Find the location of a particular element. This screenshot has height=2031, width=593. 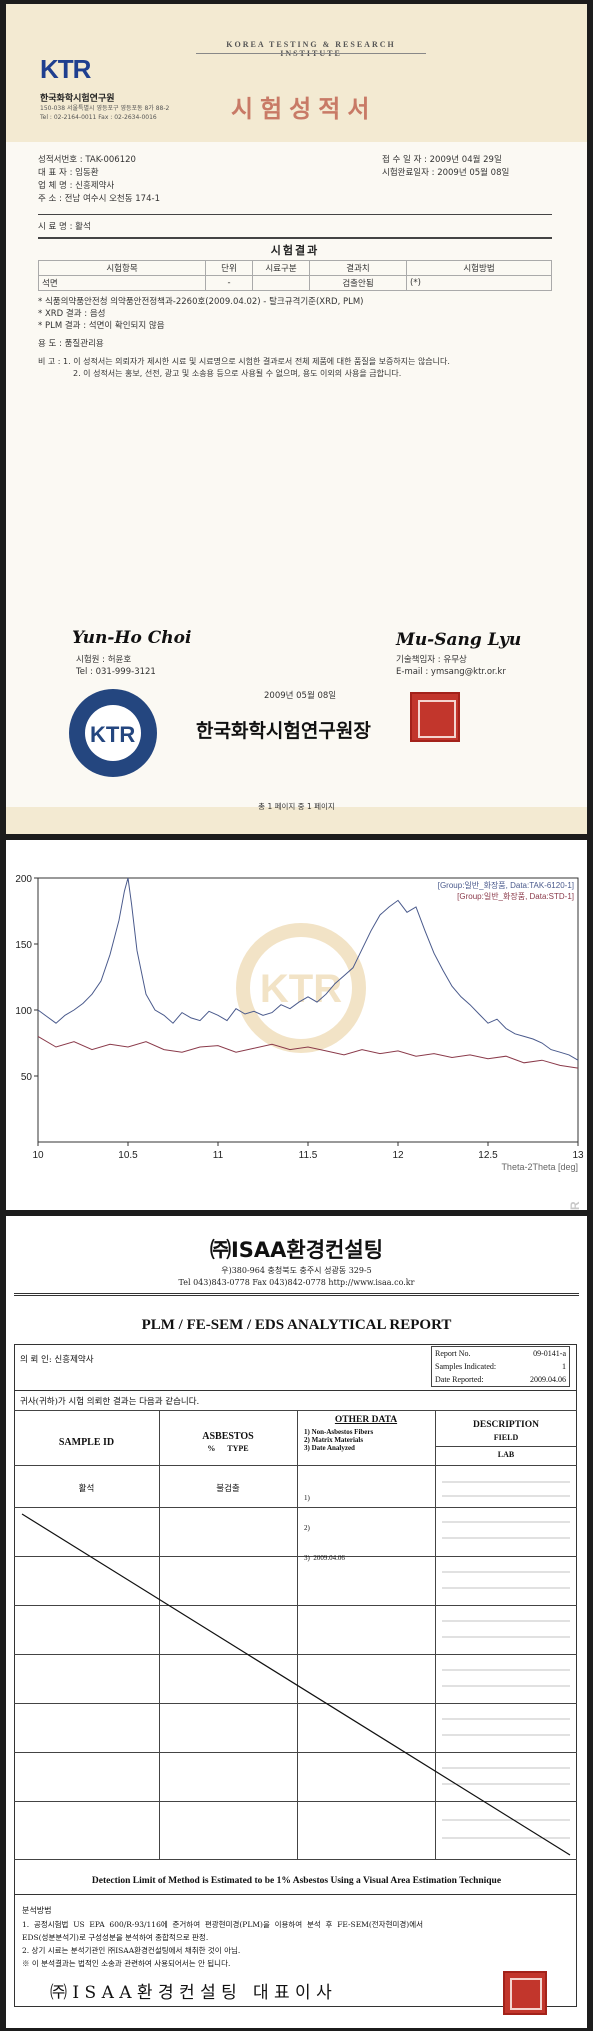

report-no-value: 09-0141-a is located at coordinates (549, 1353).